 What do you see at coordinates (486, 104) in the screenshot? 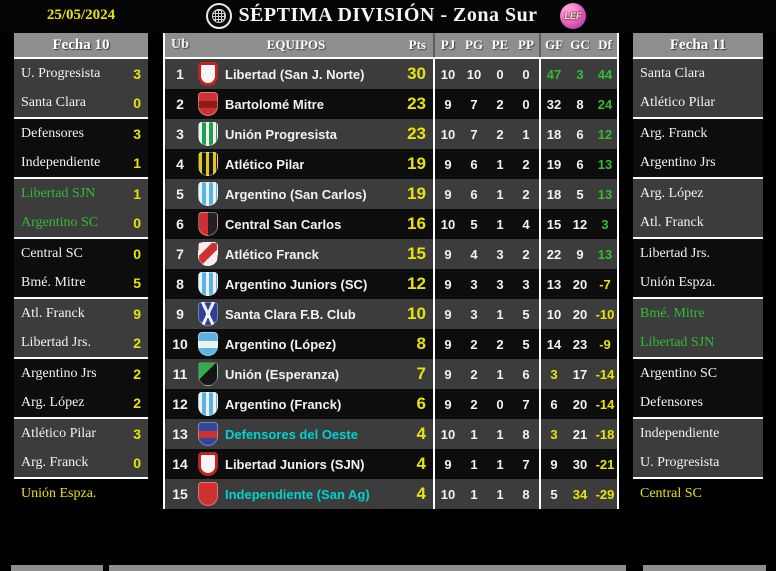
I see `played-stats-group: 9 7 2 0` at bounding box center [486, 104].